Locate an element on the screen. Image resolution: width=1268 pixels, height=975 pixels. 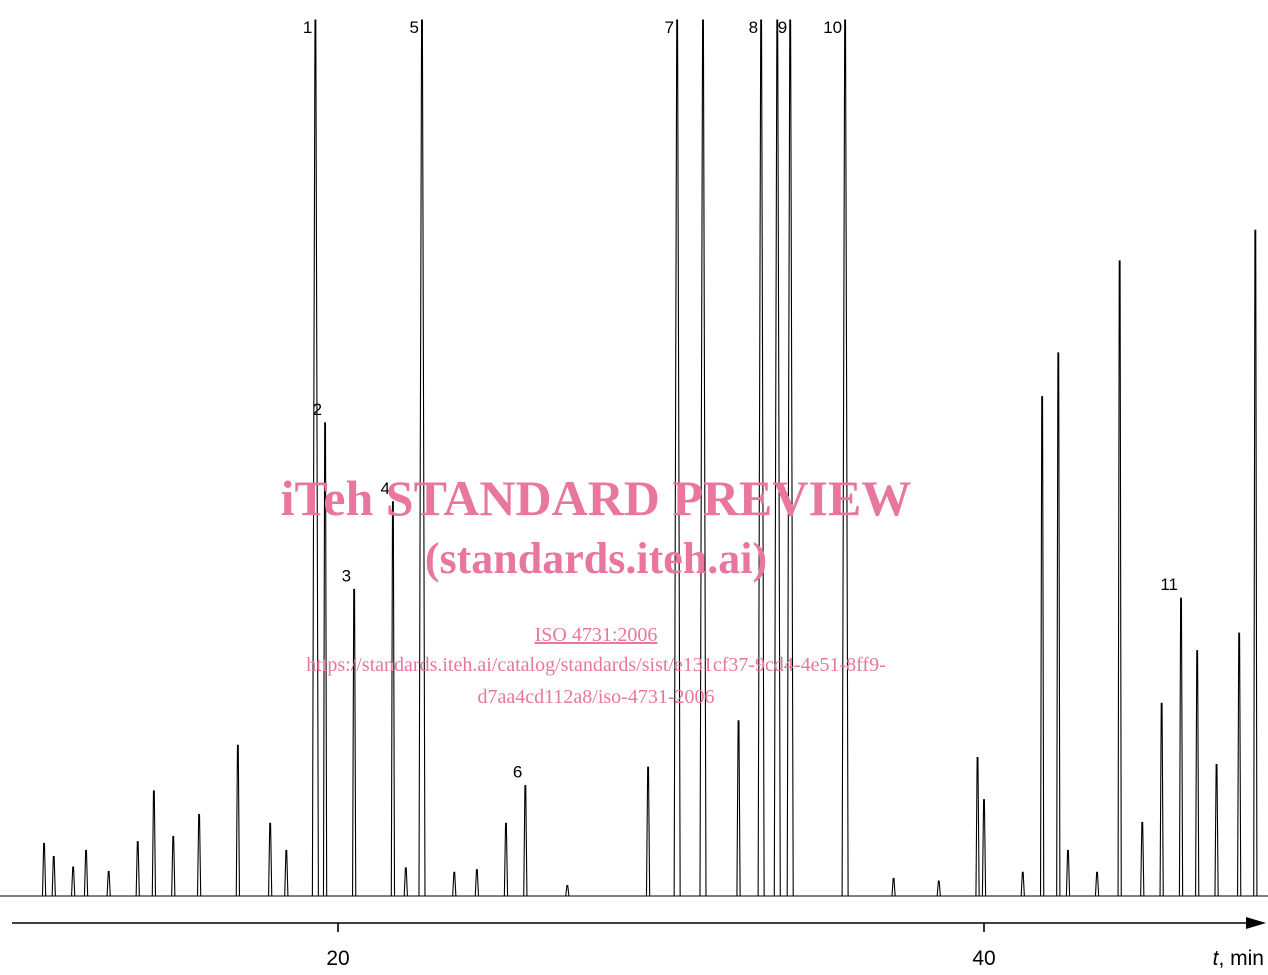
watermark-doc-id: ISO 4731:2006 is located at coordinates (596, 635).